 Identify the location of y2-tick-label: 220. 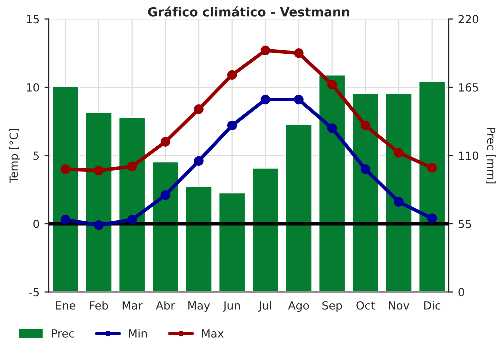
(468, 19).